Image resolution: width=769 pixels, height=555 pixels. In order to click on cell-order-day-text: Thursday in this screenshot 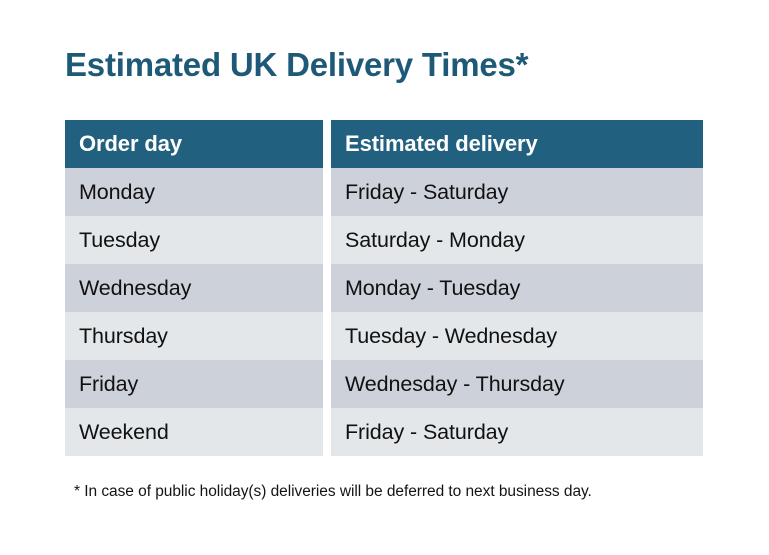, I will do `click(194, 336)`.